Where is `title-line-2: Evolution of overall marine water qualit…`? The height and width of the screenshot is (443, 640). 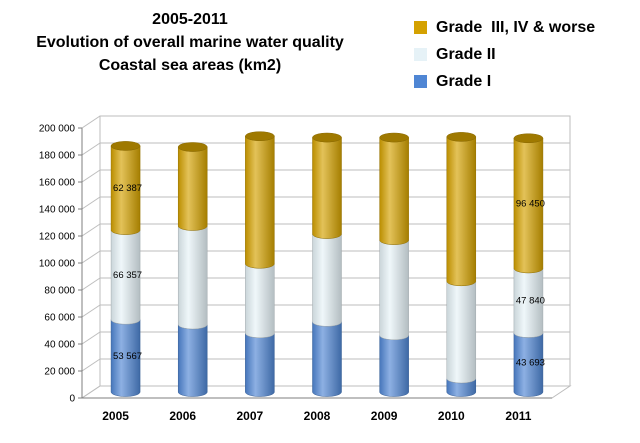
title-line-2: Evolution of overall marine water qualit… is located at coordinates (190, 42).